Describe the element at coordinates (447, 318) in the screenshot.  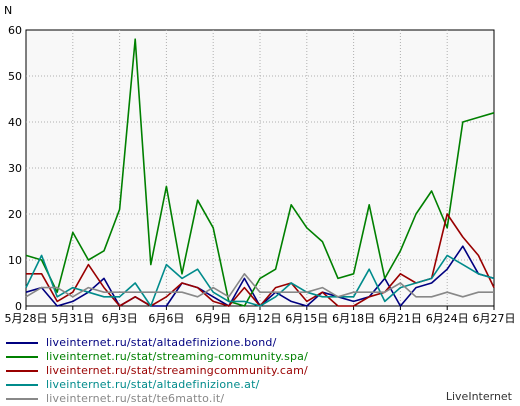
I see `x-tick-label: 6月24日` at that location.